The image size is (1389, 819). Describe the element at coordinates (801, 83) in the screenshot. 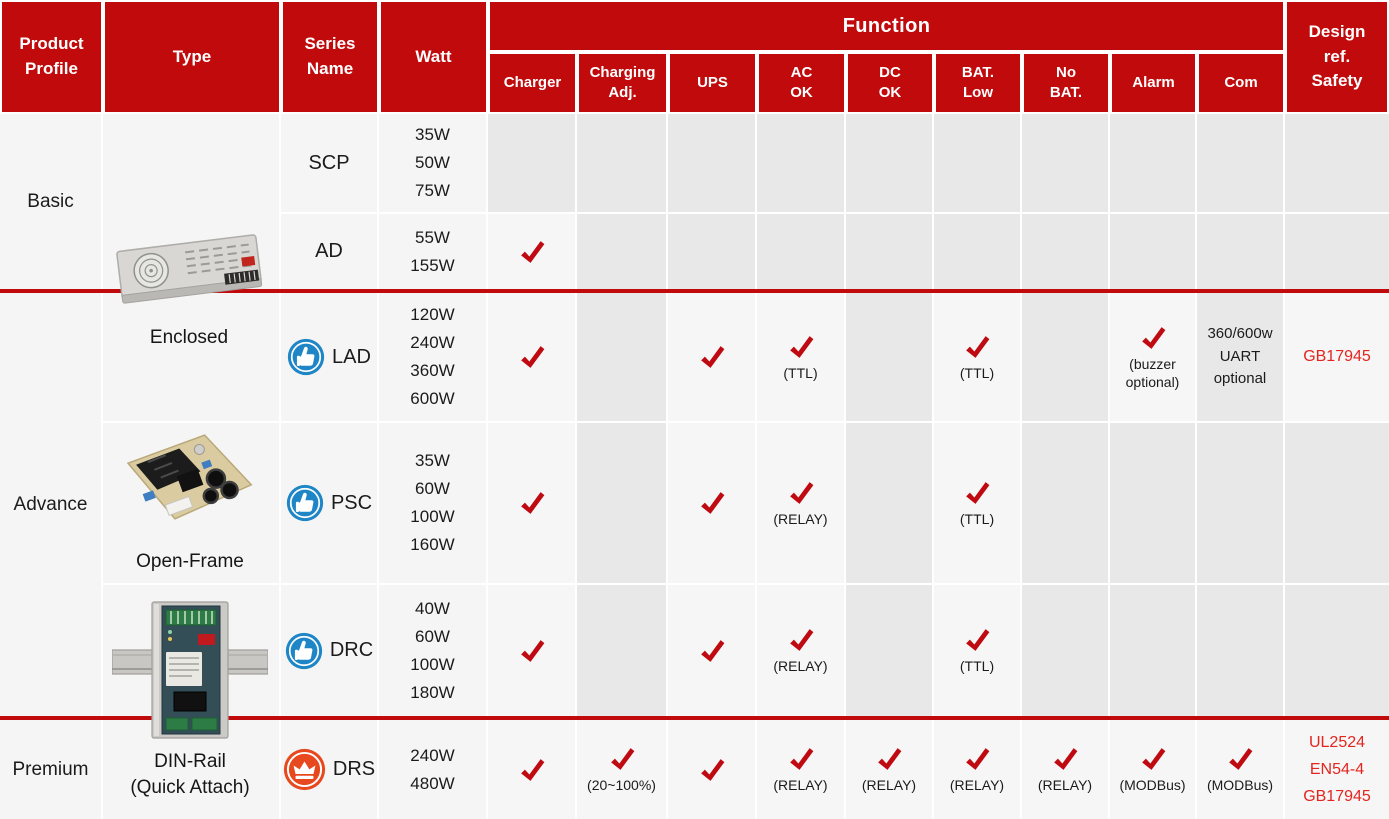

I see `header-col-ac-ok: AC OK` at that location.